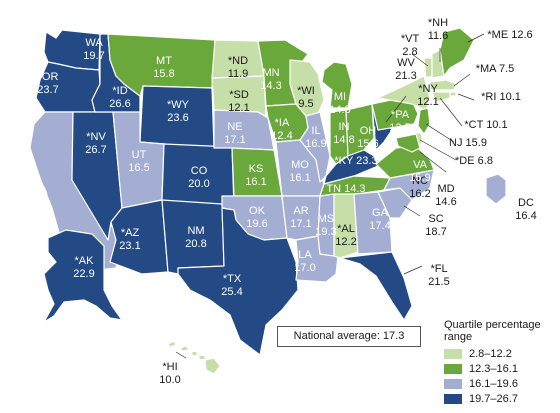  I want to click on state-abbr-mi: MI, so click(340, 97).